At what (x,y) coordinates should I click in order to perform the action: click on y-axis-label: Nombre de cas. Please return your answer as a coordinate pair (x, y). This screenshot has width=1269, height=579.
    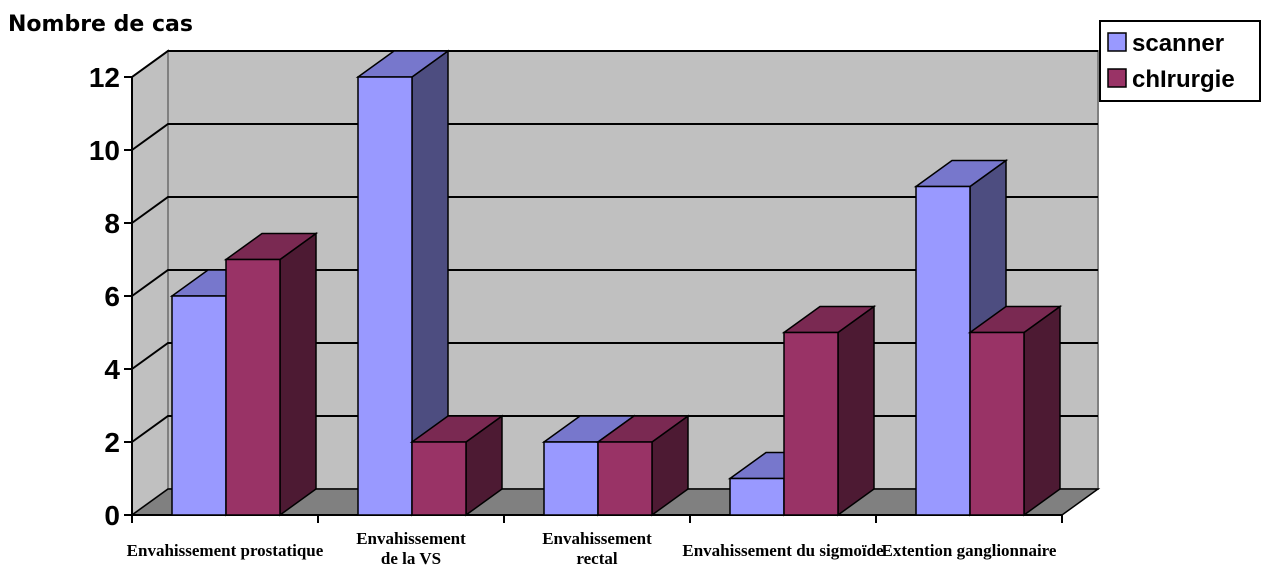
    Looking at the image, I should click on (100, 24).